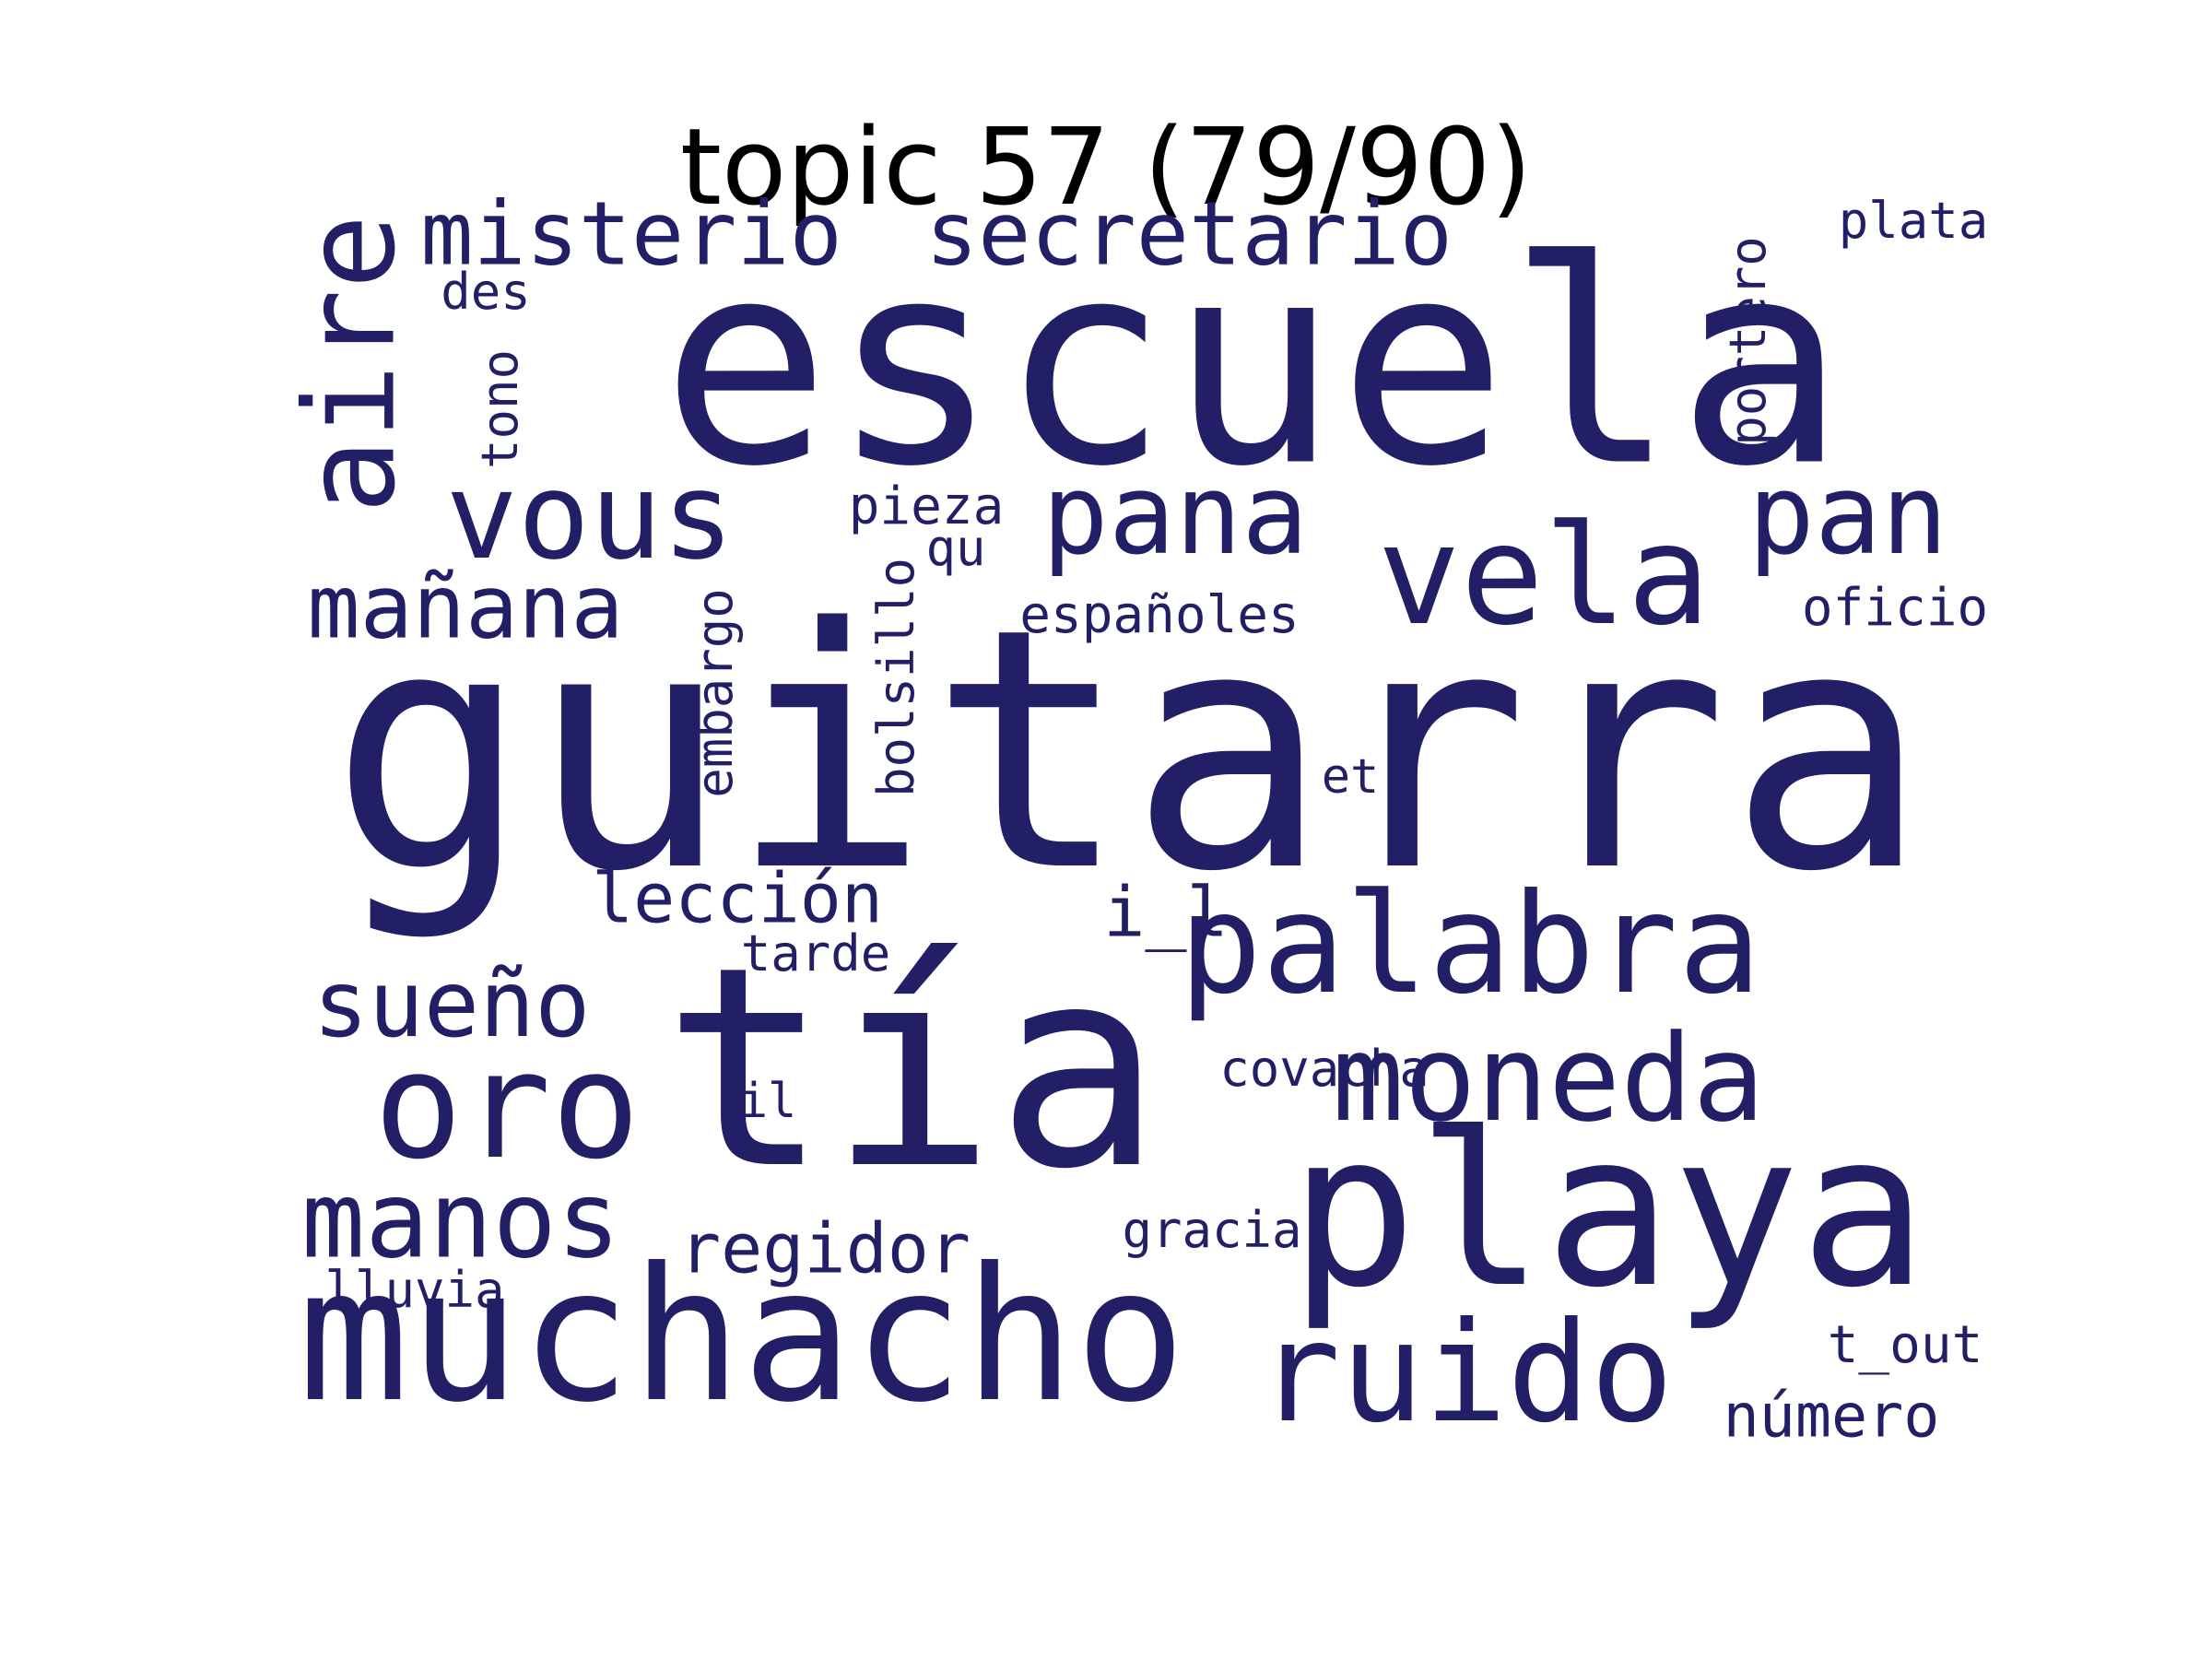 This screenshot has height=1659, width=2212. Describe the element at coordinates (631, 234) in the screenshot. I see `cloud-word: misterio` at that location.